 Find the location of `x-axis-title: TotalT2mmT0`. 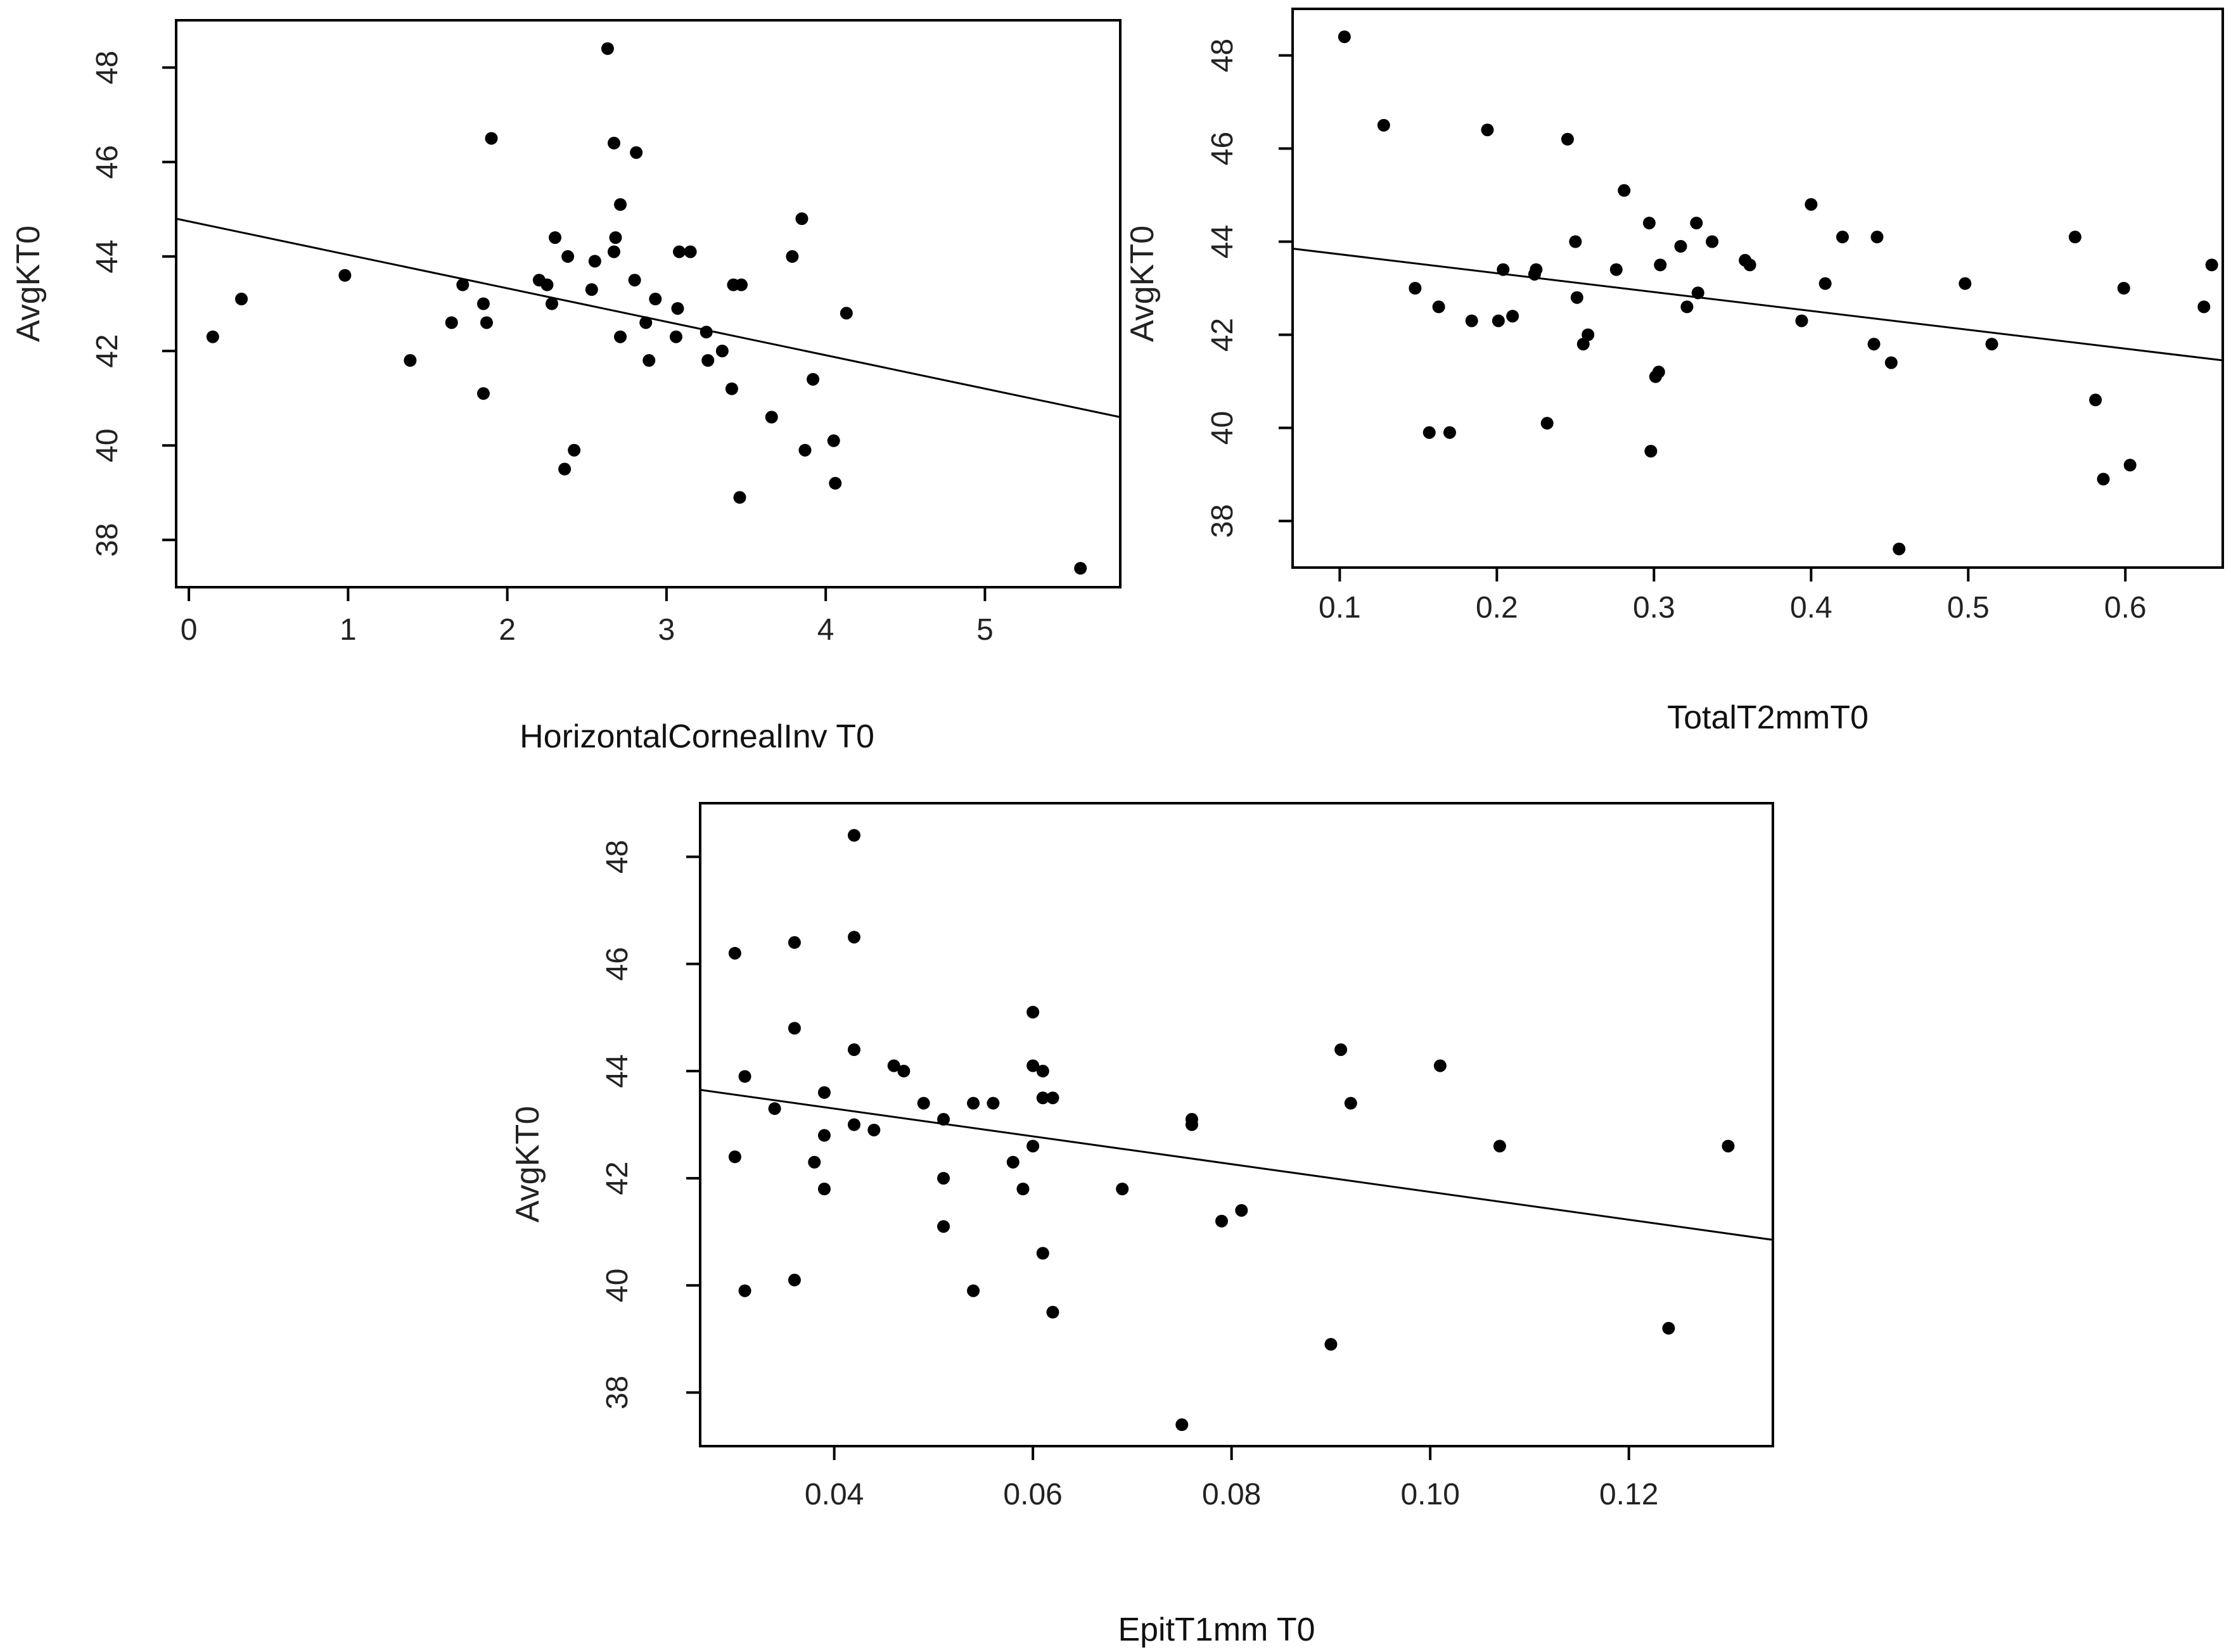

x-axis-title: TotalT2mmT0 is located at coordinates (1768, 718).